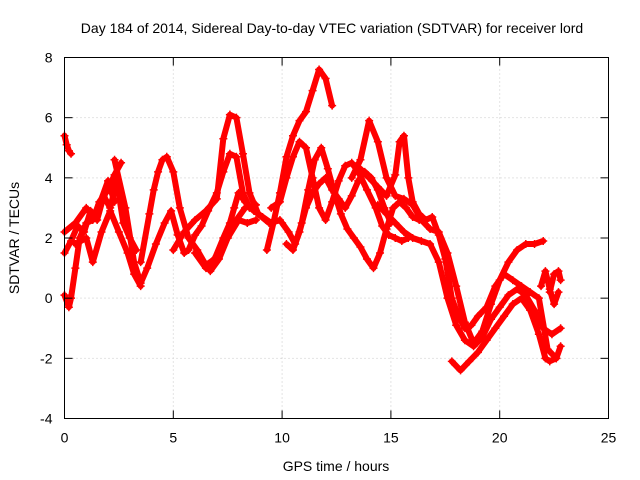 This screenshot has width=640, height=480. What do you see at coordinates (391, 438) in the screenshot?
I see `x-tick-label: 15` at bounding box center [391, 438].